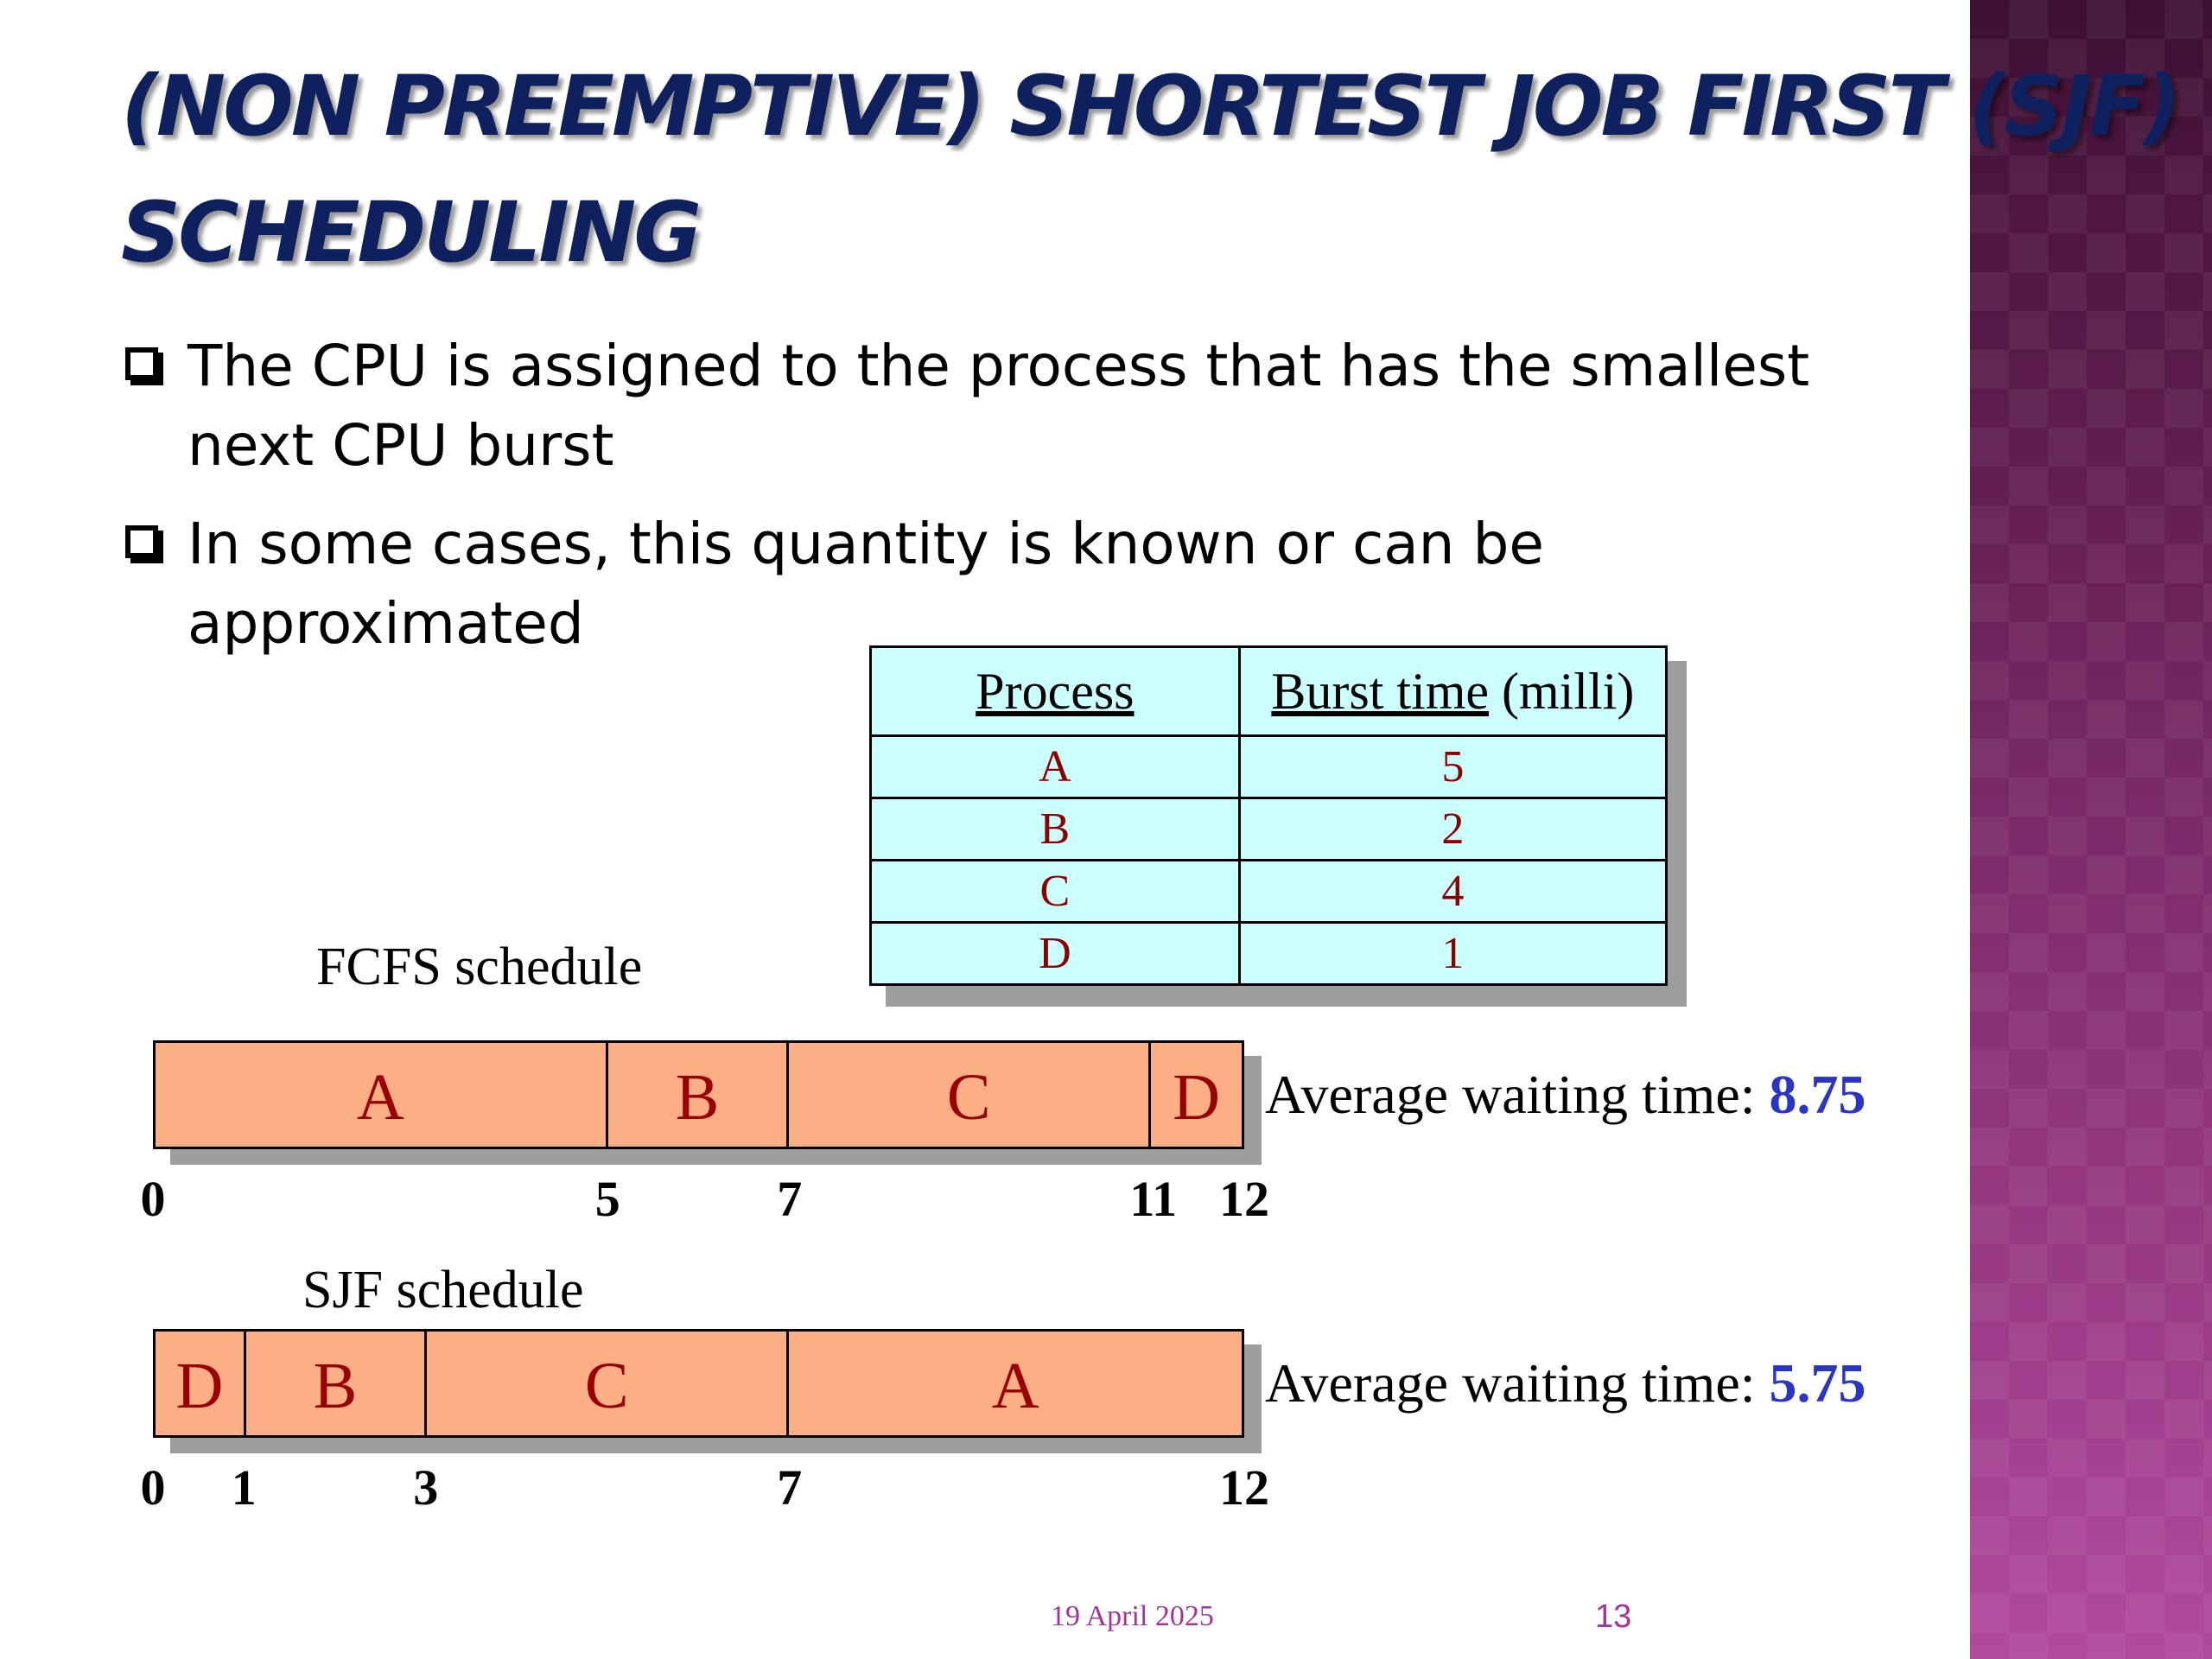 The image size is (2212, 1659). Describe the element at coordinates (401, 446) in the screenshot. I see `bullet-text-continued: next CPU burst` at that location.